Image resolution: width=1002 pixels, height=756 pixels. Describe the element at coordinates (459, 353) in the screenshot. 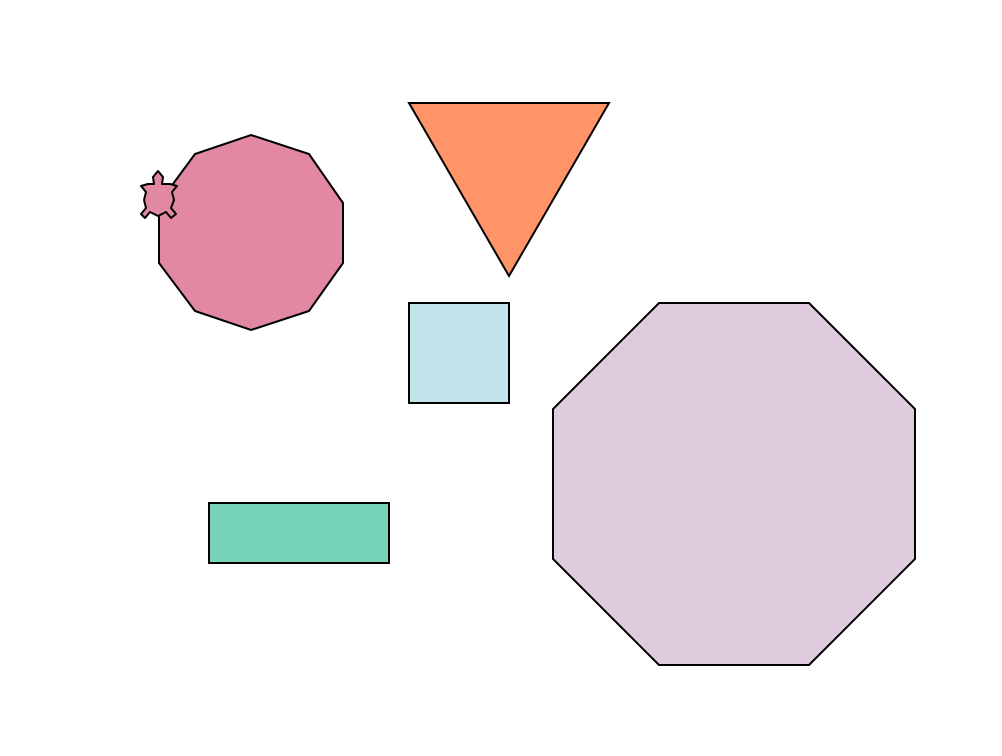

I see `blue-square` at that location.